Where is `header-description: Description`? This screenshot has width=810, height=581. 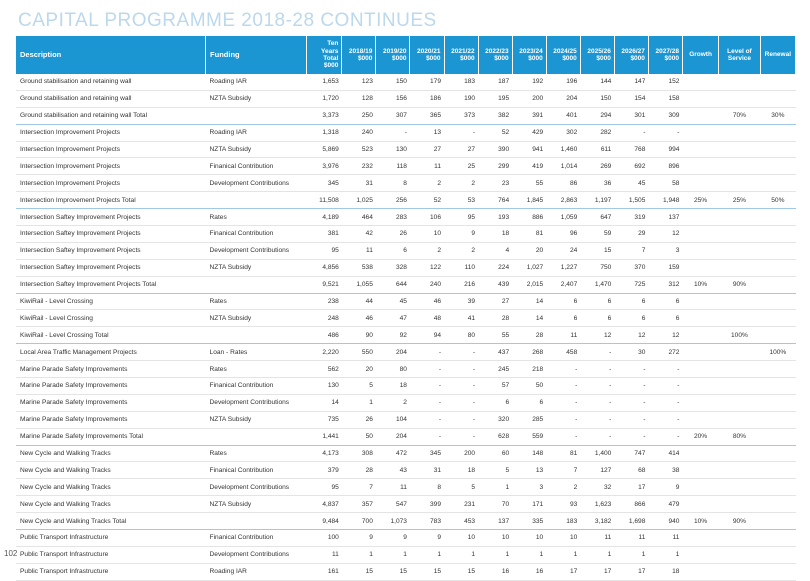 header-description: Description is located at coordinates (111, 55).